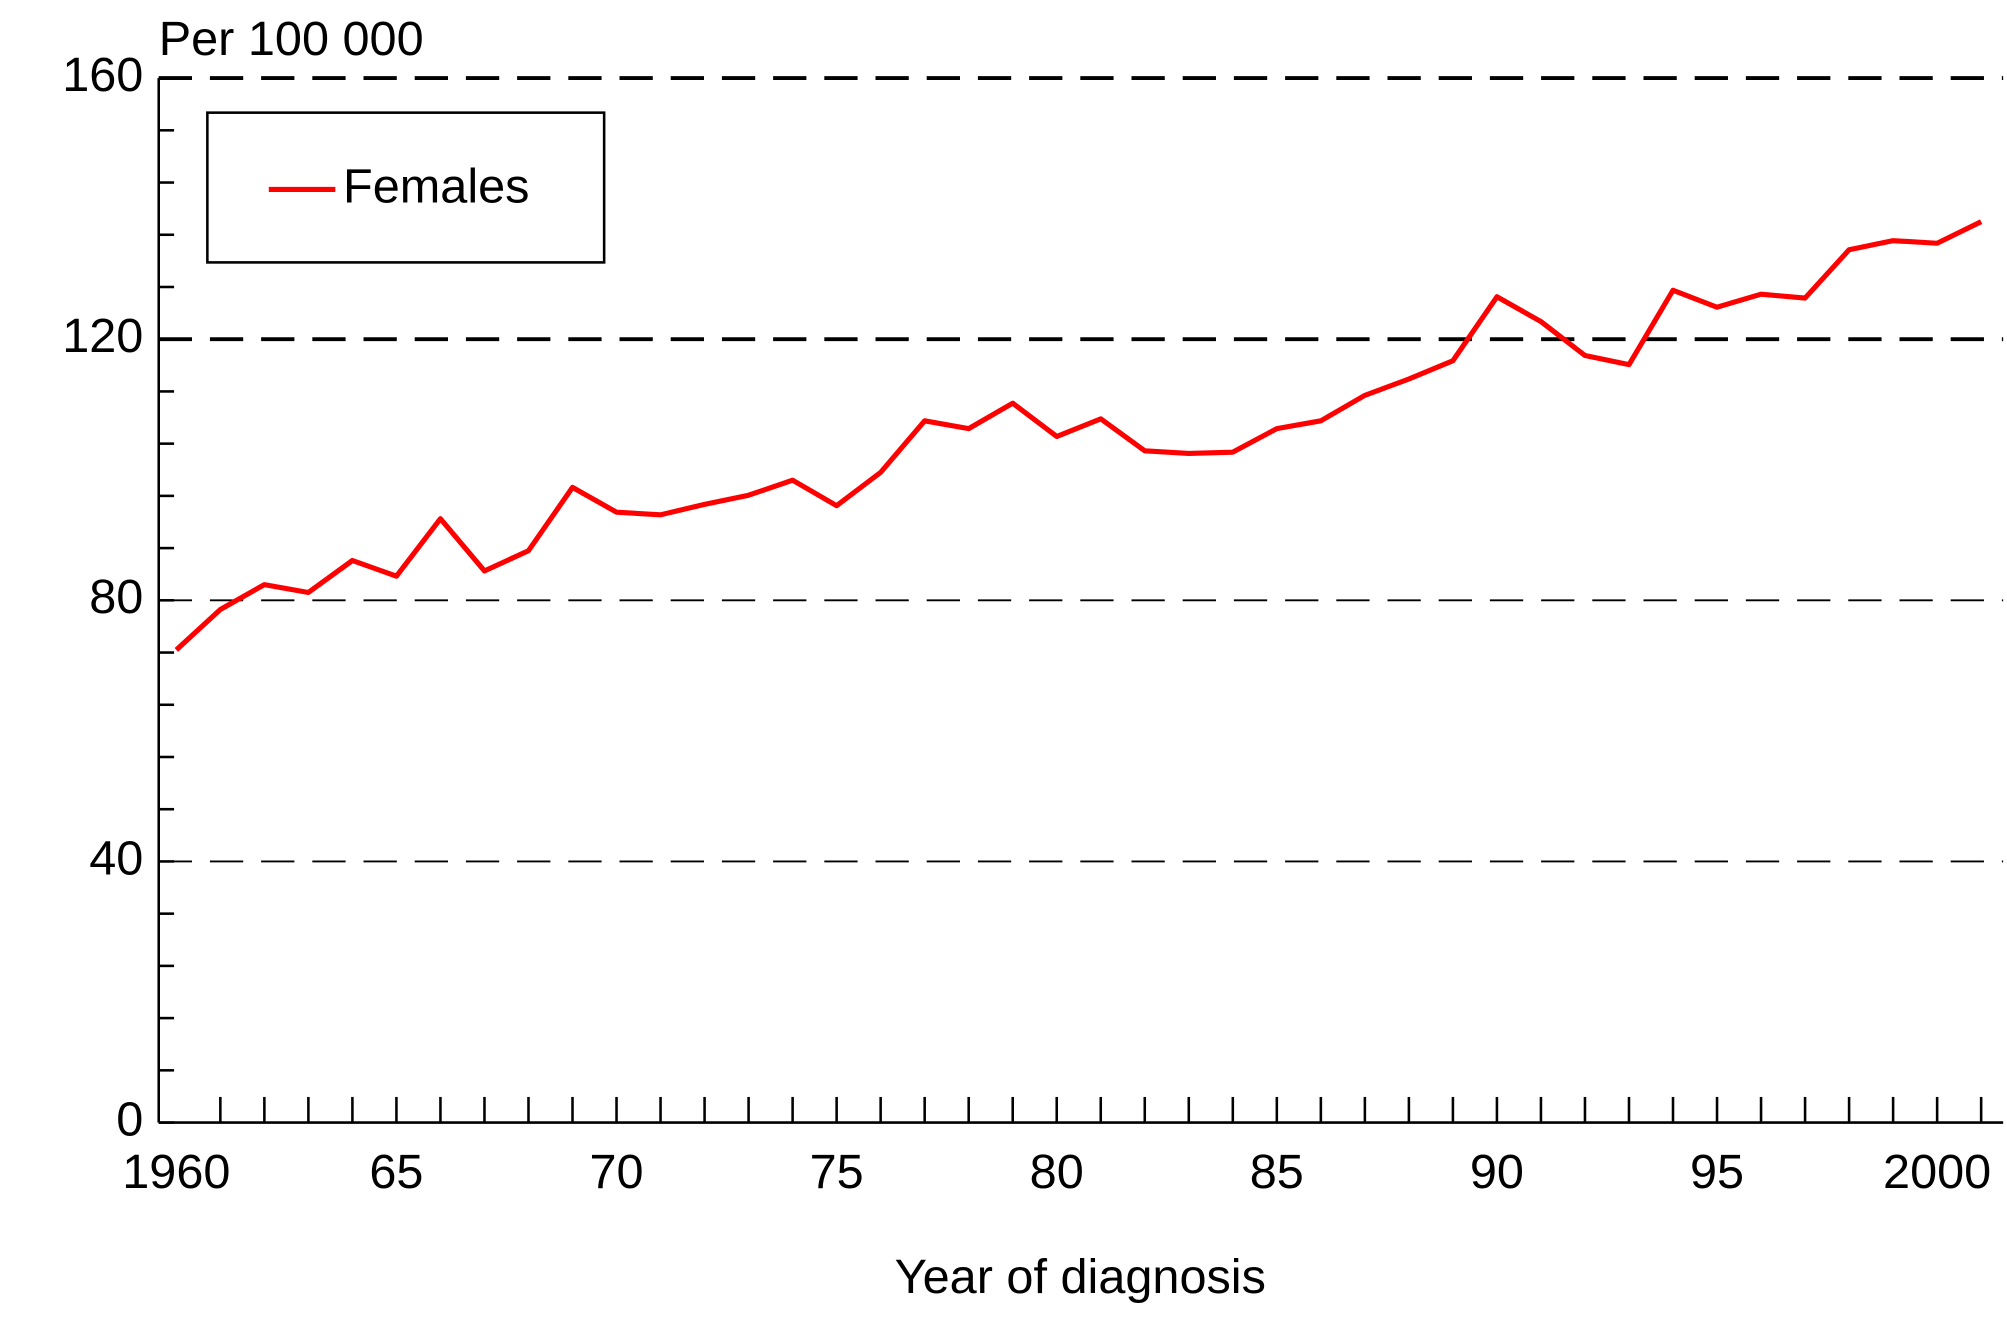 The image size is (2007, 1328). I want to click on x-tick-label: 2000, so click(1937, 1172).